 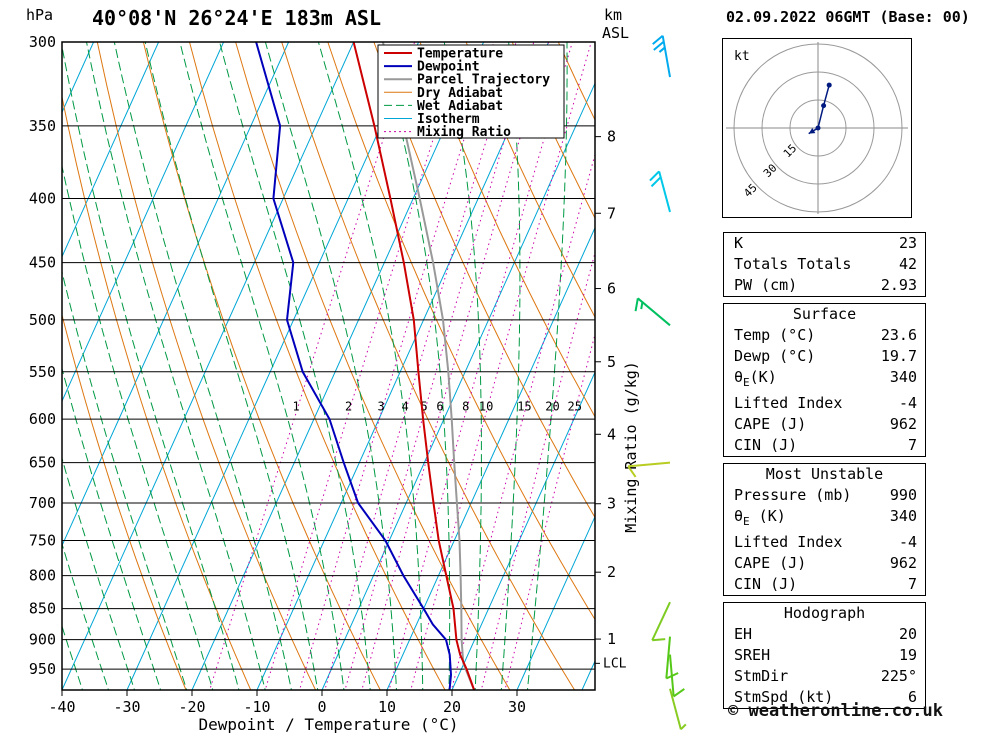 I want to click on row-value: 20, so click(x=907, y=634).